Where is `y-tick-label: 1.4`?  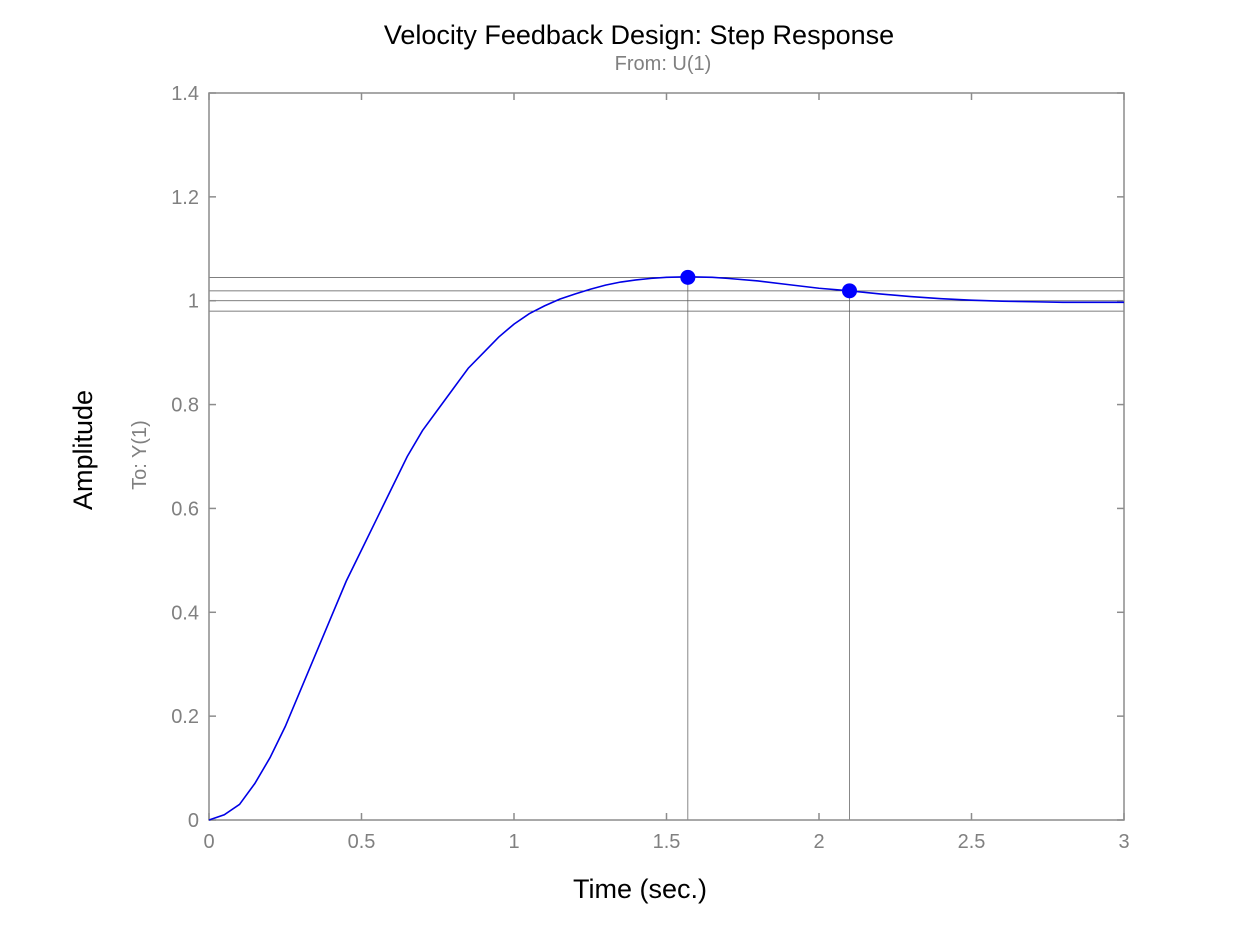 y-tick-label: 1.4 is located at coordinates (185, 94).